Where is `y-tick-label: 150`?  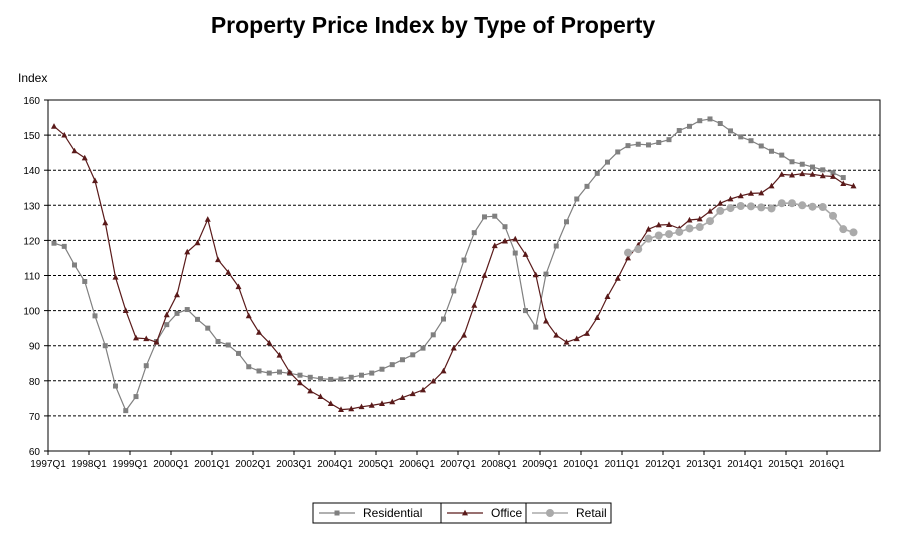 y-tick-label: 150 is located at coordinates (31, 136).